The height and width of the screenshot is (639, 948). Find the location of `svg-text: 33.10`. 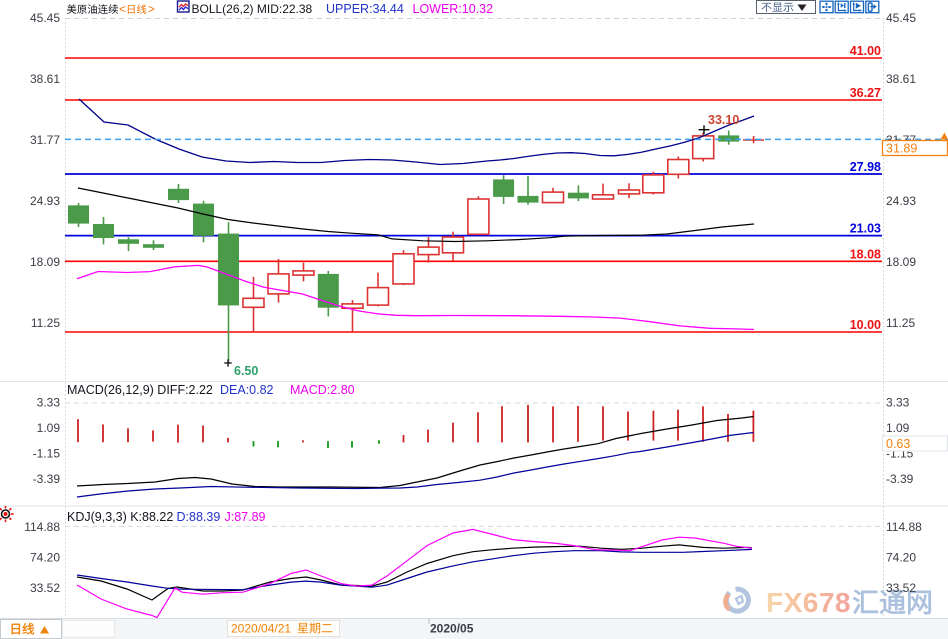

svg-text: 33.10 is located at coordinates (723, 120).